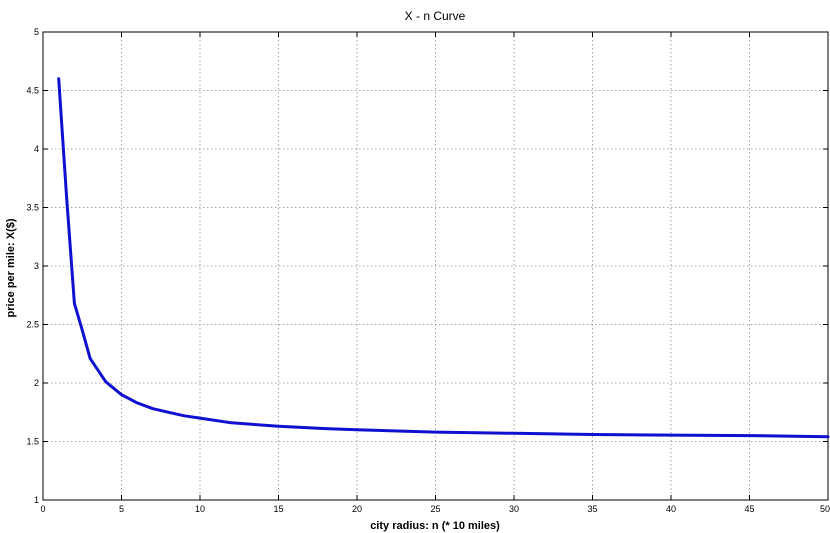 The height and width of the screenshot is (533, 830). Describe the element at coordinates (435, 526) in the screenshot. I see `x-axis-label: city radius: n (* 10 miles)` at that location.